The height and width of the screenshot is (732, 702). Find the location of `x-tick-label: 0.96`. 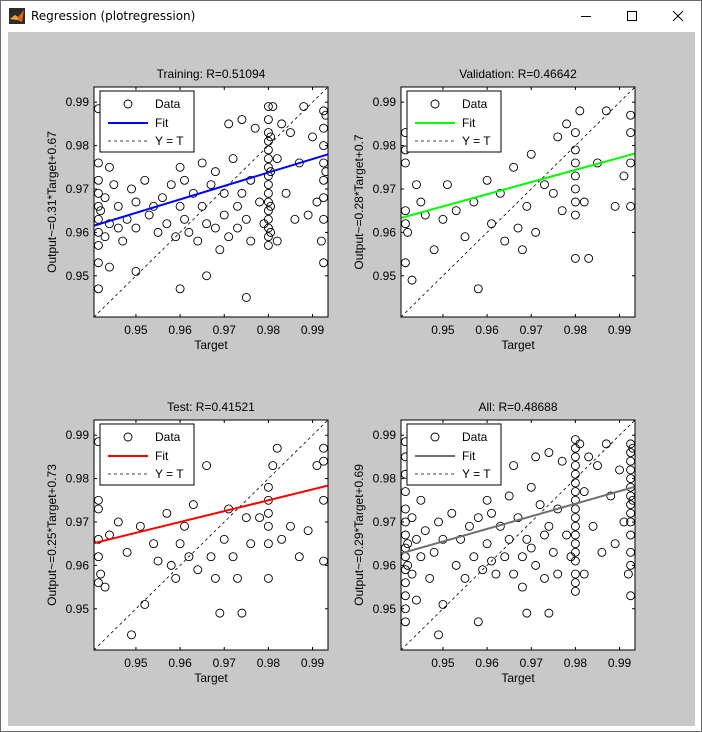

x-tick-label: 0.96 is located at coordinates (487, 330).